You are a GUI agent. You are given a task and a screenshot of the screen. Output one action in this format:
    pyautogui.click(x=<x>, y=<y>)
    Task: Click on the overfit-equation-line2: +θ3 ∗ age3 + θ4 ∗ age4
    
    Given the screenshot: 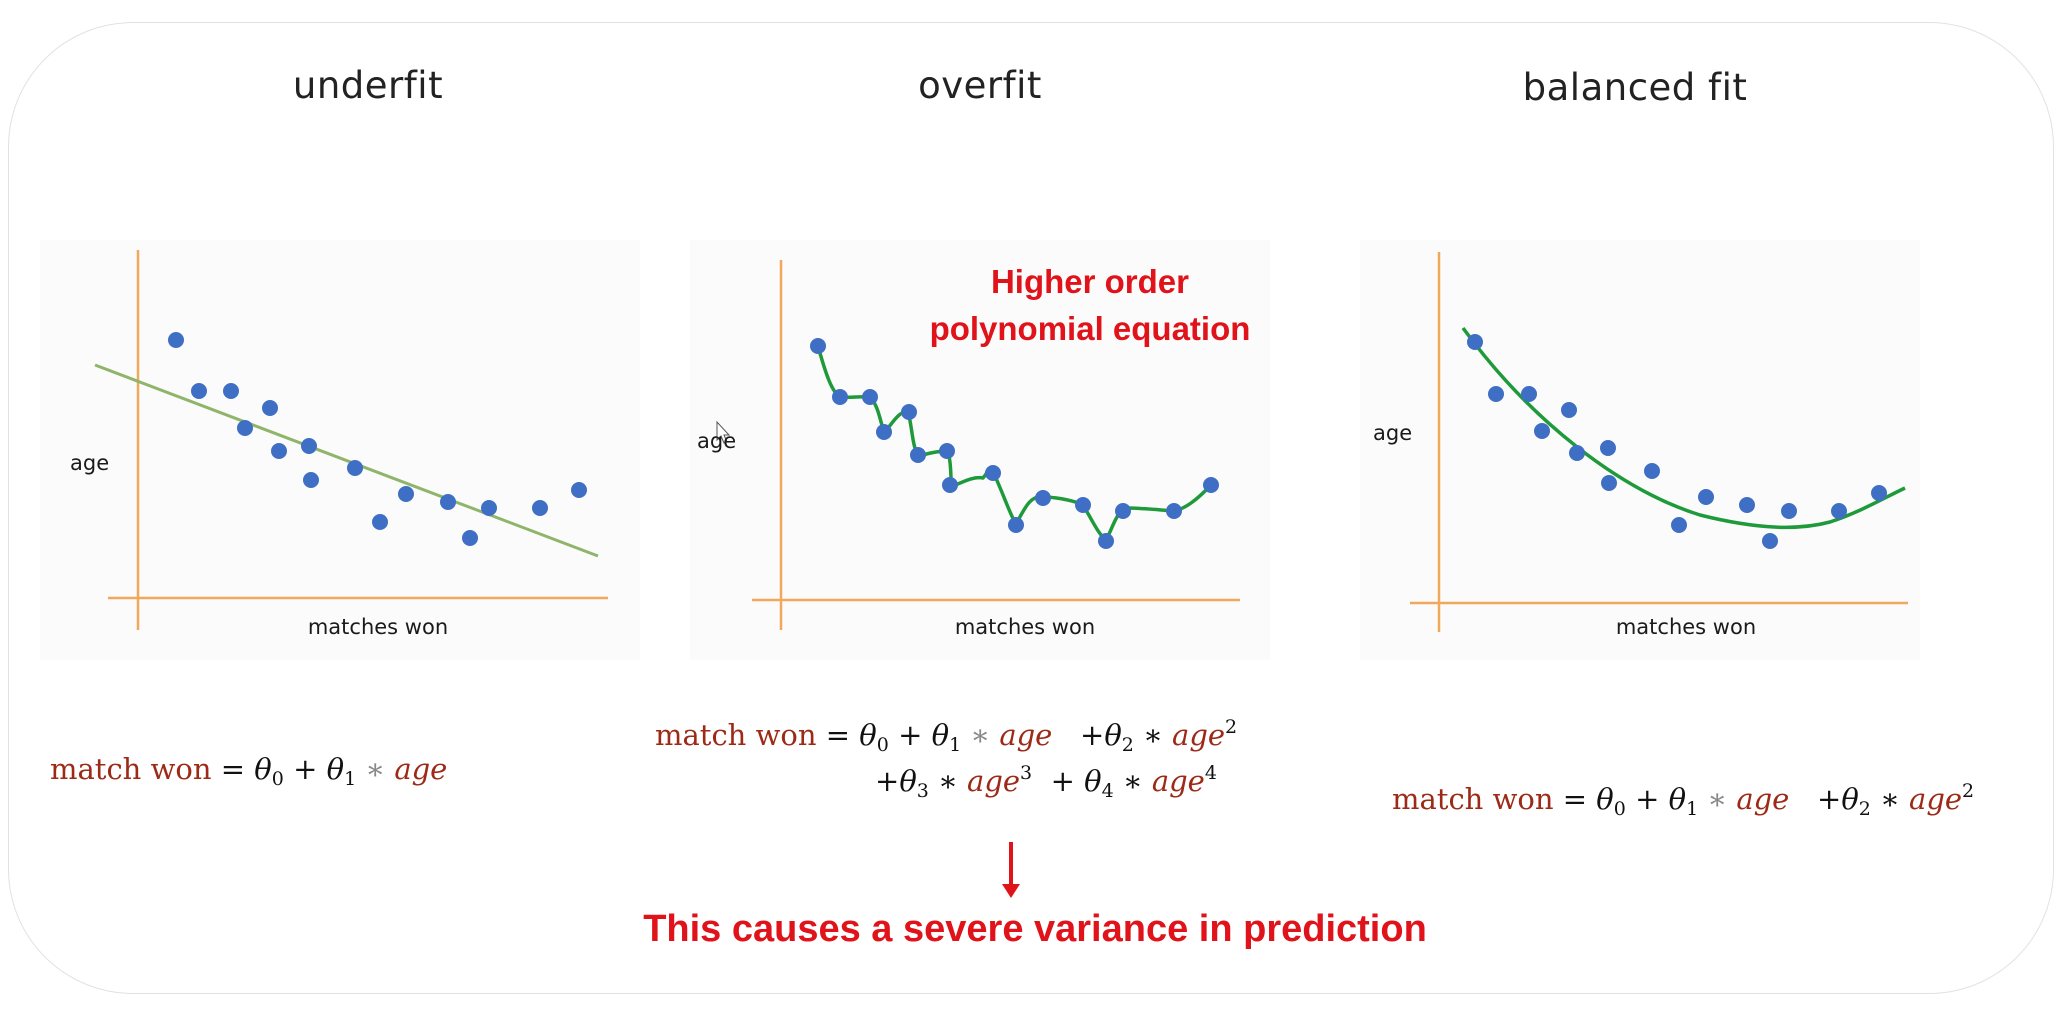 What is the action you would take?
    pyautogui.click(x=1046, y=782)
    